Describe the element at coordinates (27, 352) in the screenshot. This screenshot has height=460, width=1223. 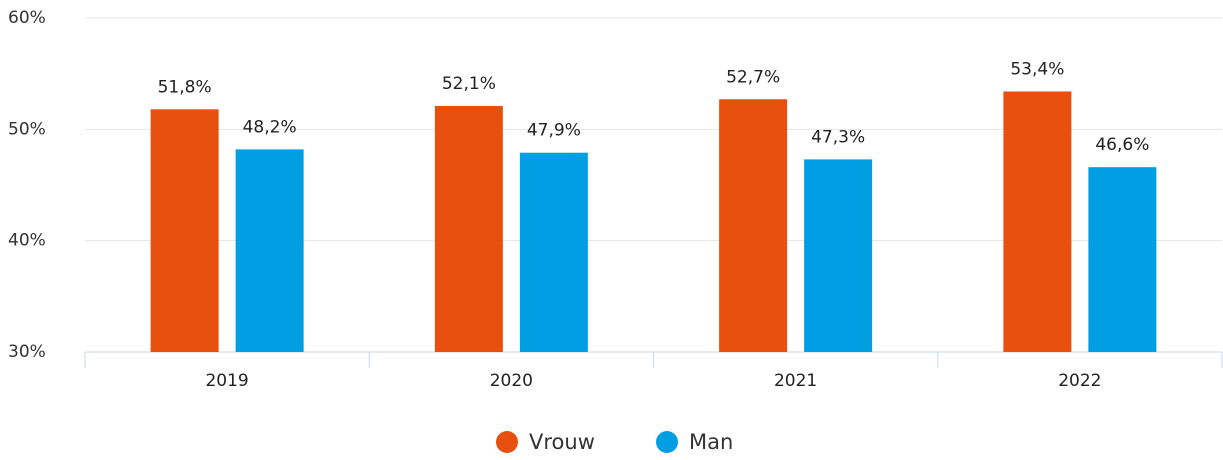
I see `y-tick-label: 30%` at that location.